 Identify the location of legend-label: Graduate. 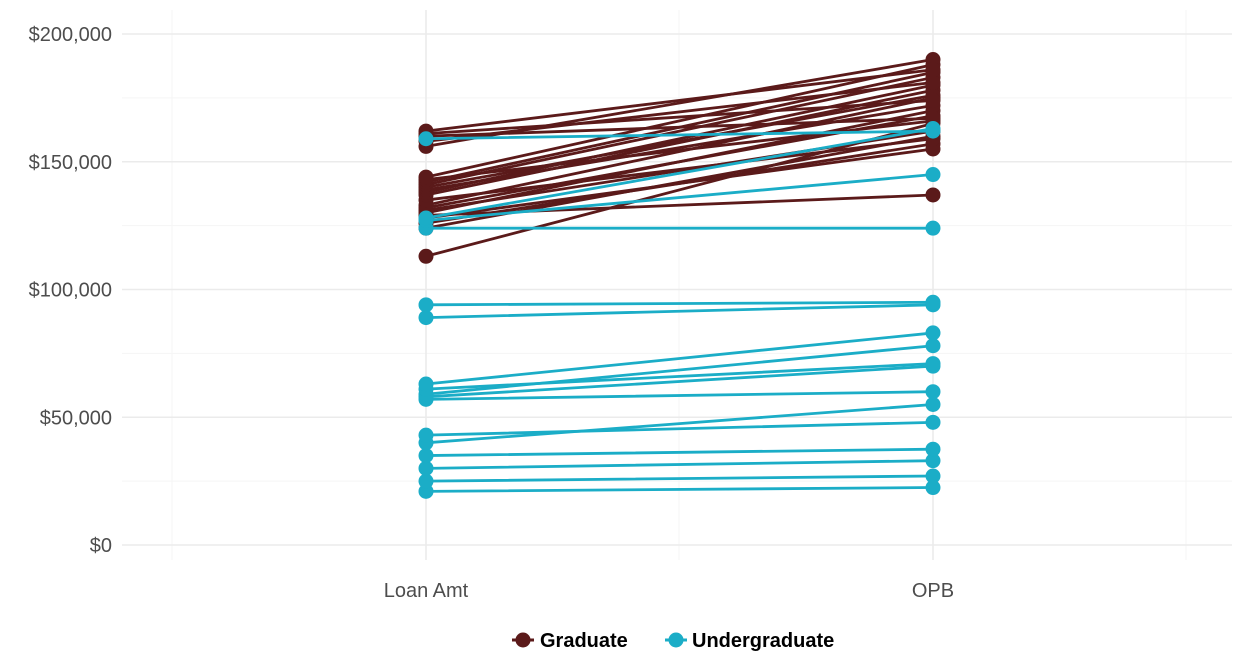
(584, 641).